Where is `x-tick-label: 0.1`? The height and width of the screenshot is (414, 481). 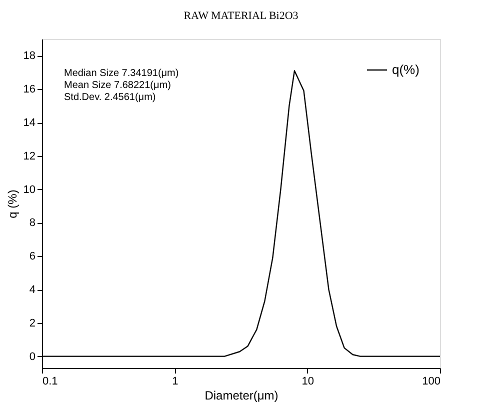 x-tick-label: 0.1 is located at coordinates (50, 382).